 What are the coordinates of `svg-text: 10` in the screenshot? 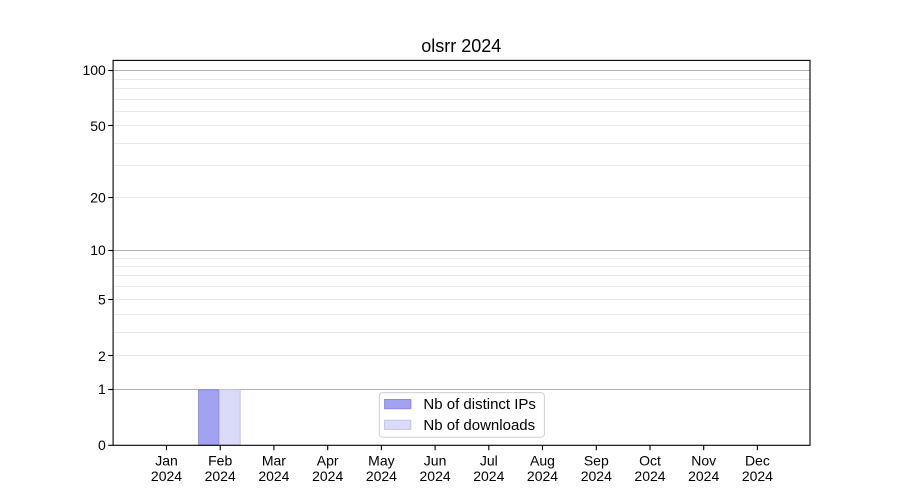 It's located at (98, 250).